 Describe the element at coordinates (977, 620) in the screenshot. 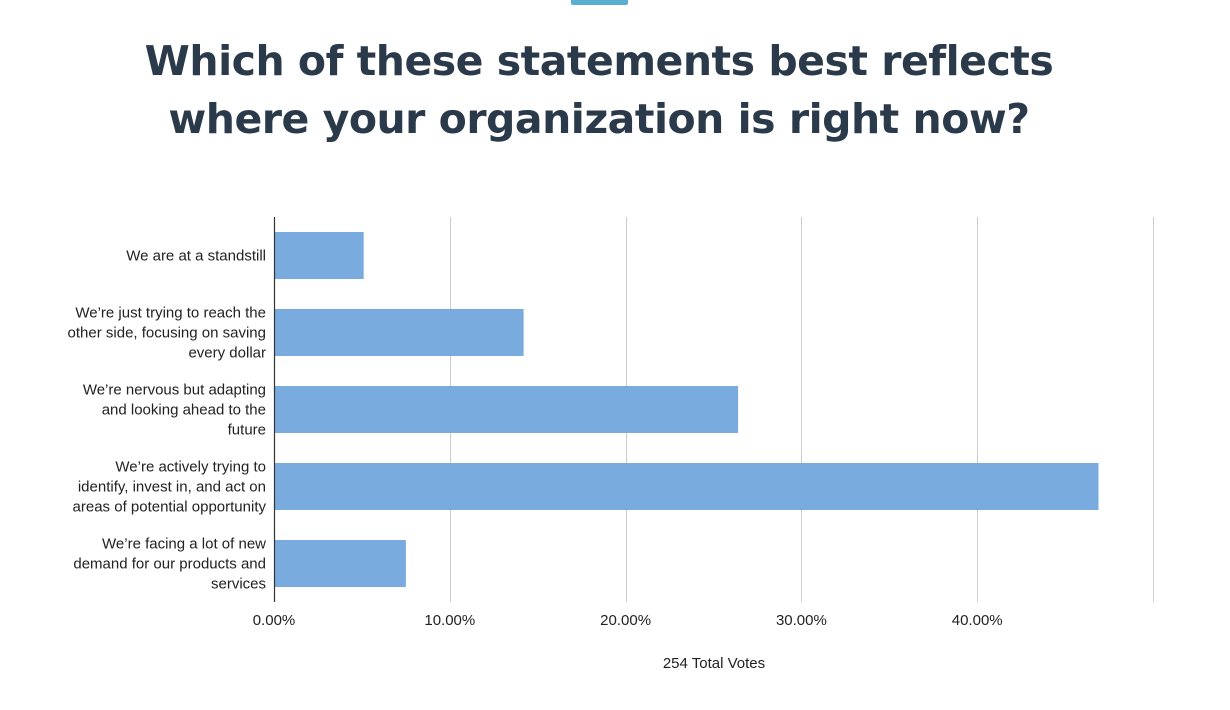

I see `x-tick-label-5: 40.00%` at that location.